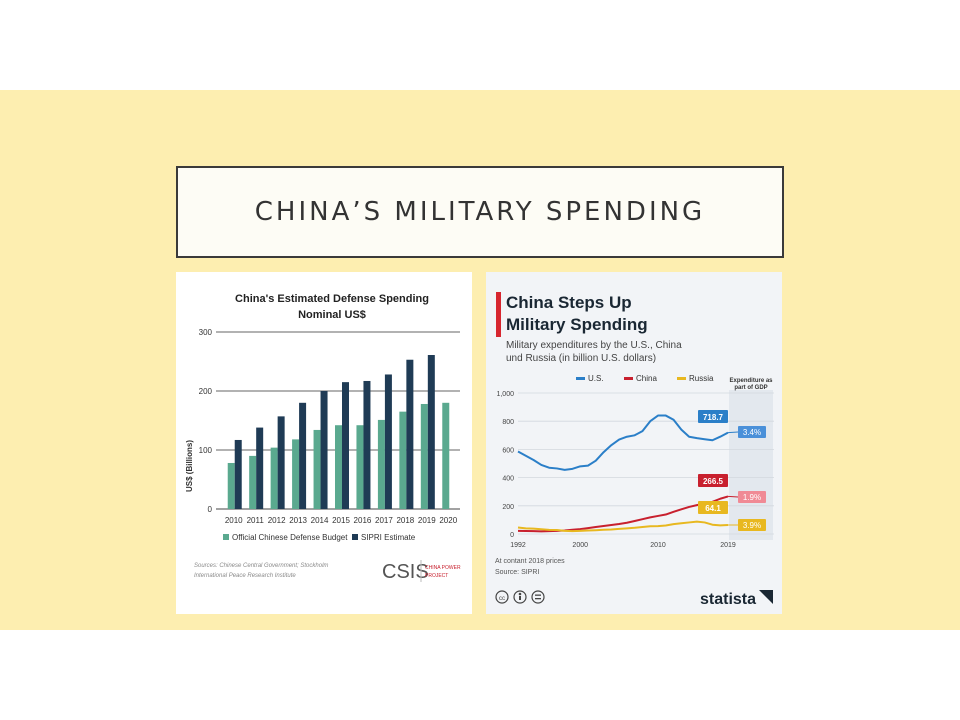 The width and height of the screenshot is (960, 720). What do you see at coordinates (517, 572) in the screenshot?
I see `statista-note-source: Source: SIPRI` at bounding box center [517, 572].